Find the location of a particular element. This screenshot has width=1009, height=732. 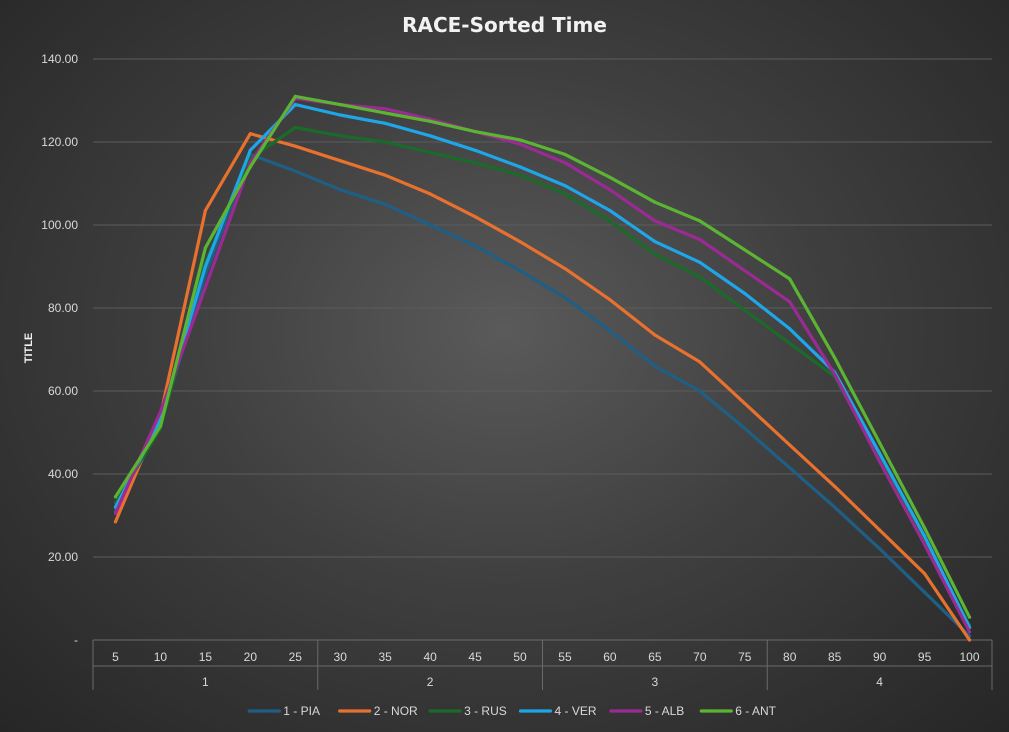

y-tick-label: 20.00 is located at coordinates (63, 557).